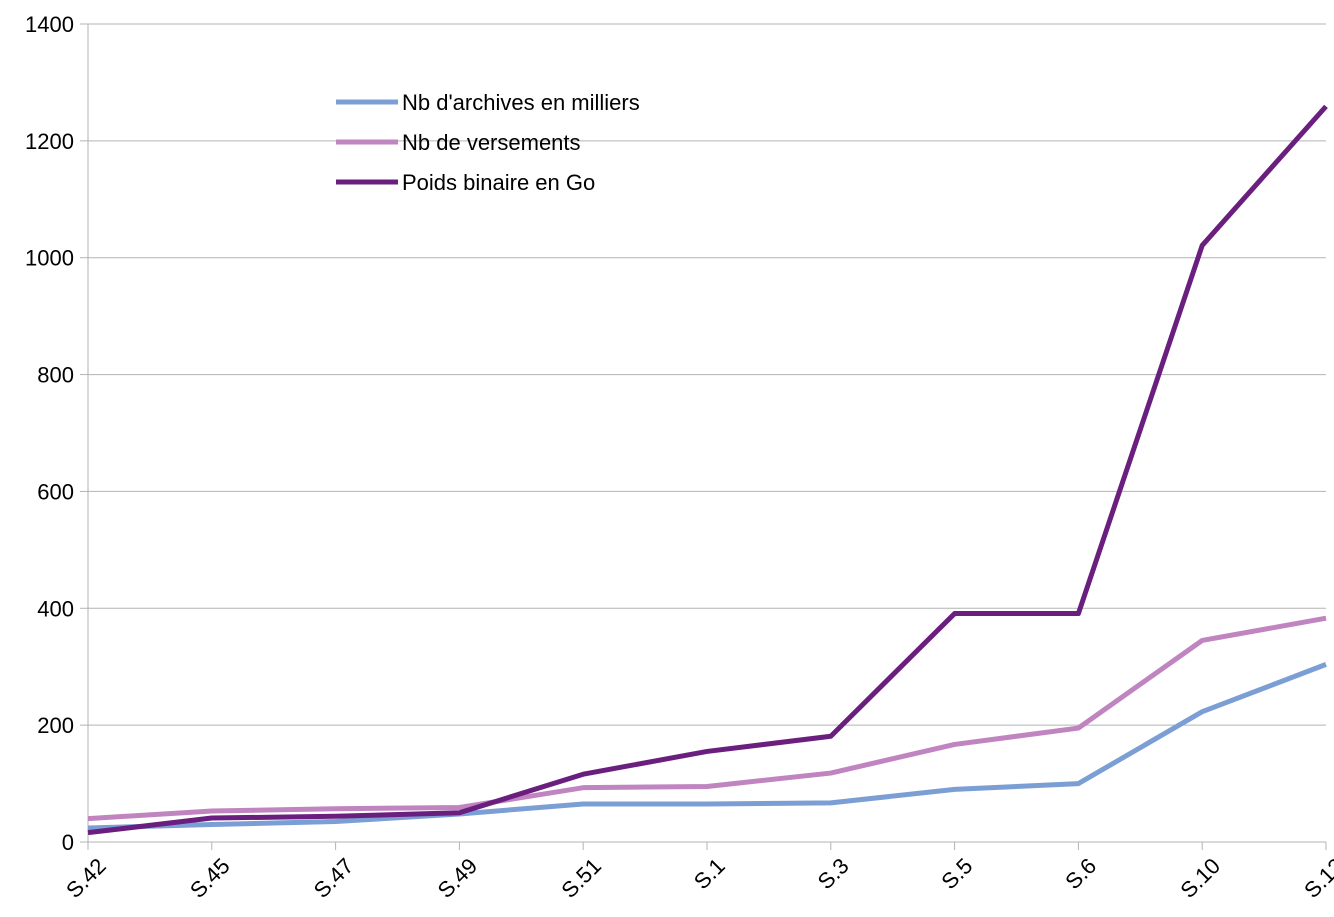 This screenshot has height=917, width=1334. Describe the element at coordinates (210, 878) in the screenshot. I see `x-tick-label: S.45` at that location.